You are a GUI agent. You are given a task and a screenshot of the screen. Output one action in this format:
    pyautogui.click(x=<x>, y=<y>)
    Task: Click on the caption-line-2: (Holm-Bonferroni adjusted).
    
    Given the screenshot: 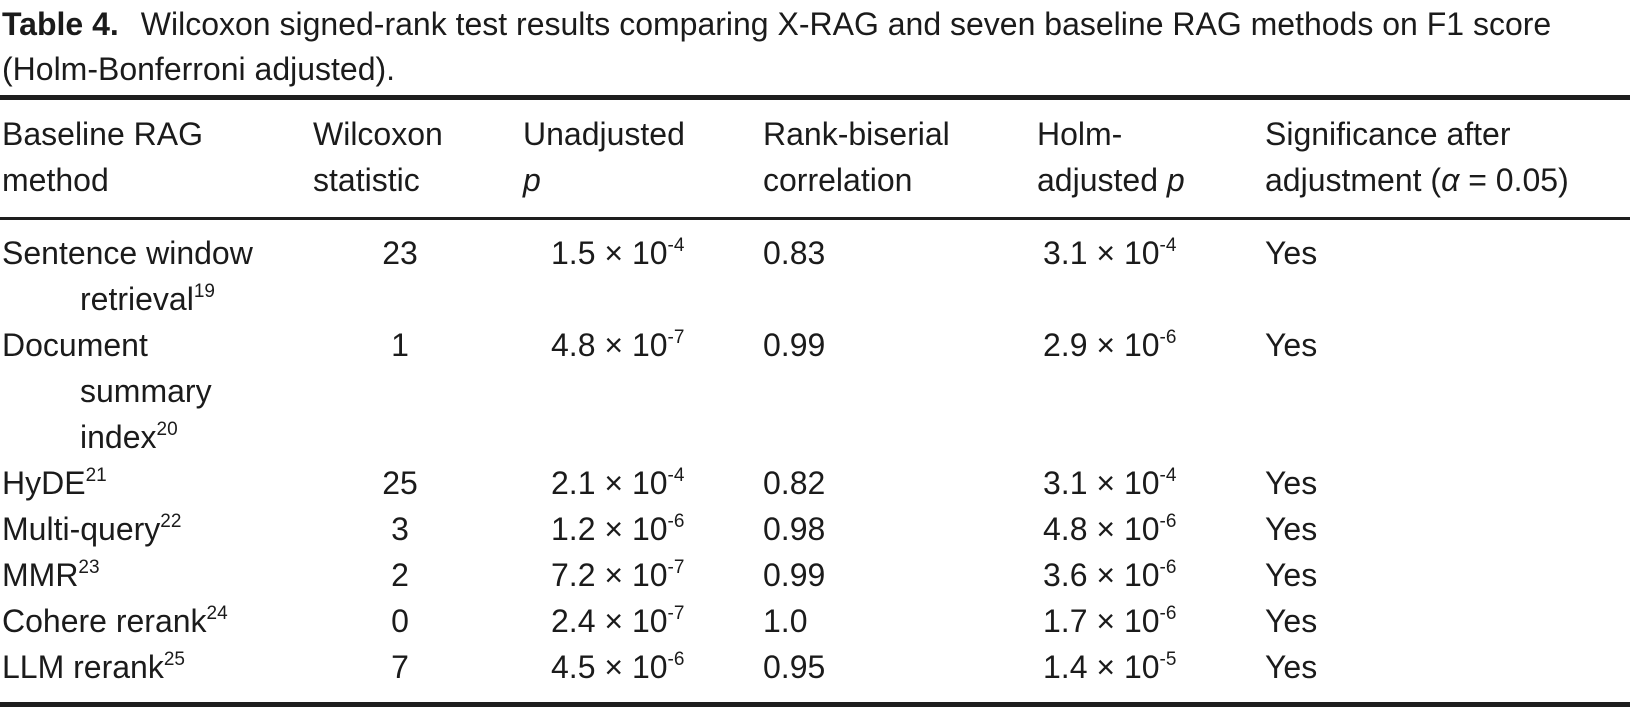 What is the action you would take?
    pyautogui.click(x=199, y=69)
    